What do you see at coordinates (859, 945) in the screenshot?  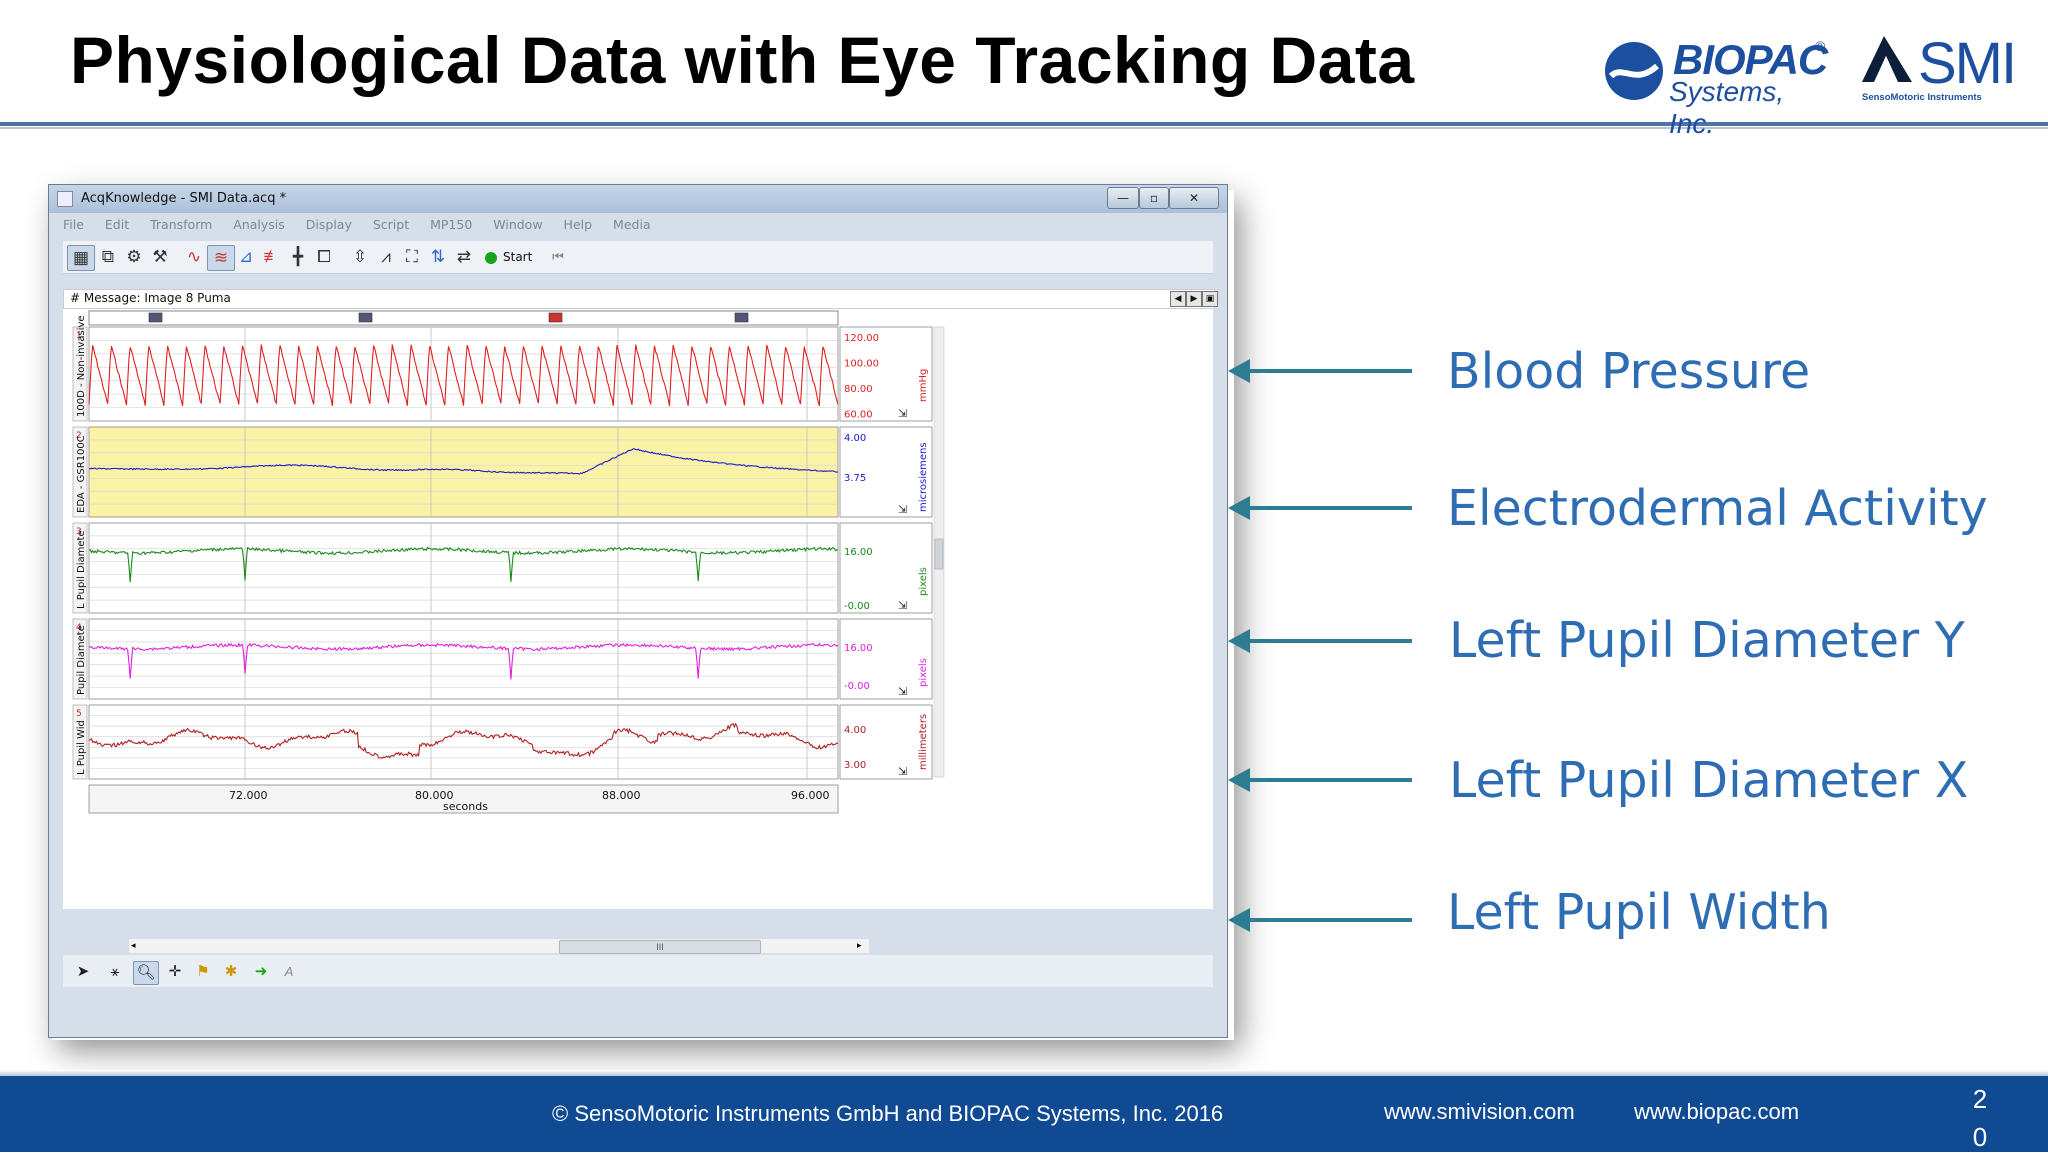 I see `scroll-right-icon: ▸` at bounding box center [859, 945].